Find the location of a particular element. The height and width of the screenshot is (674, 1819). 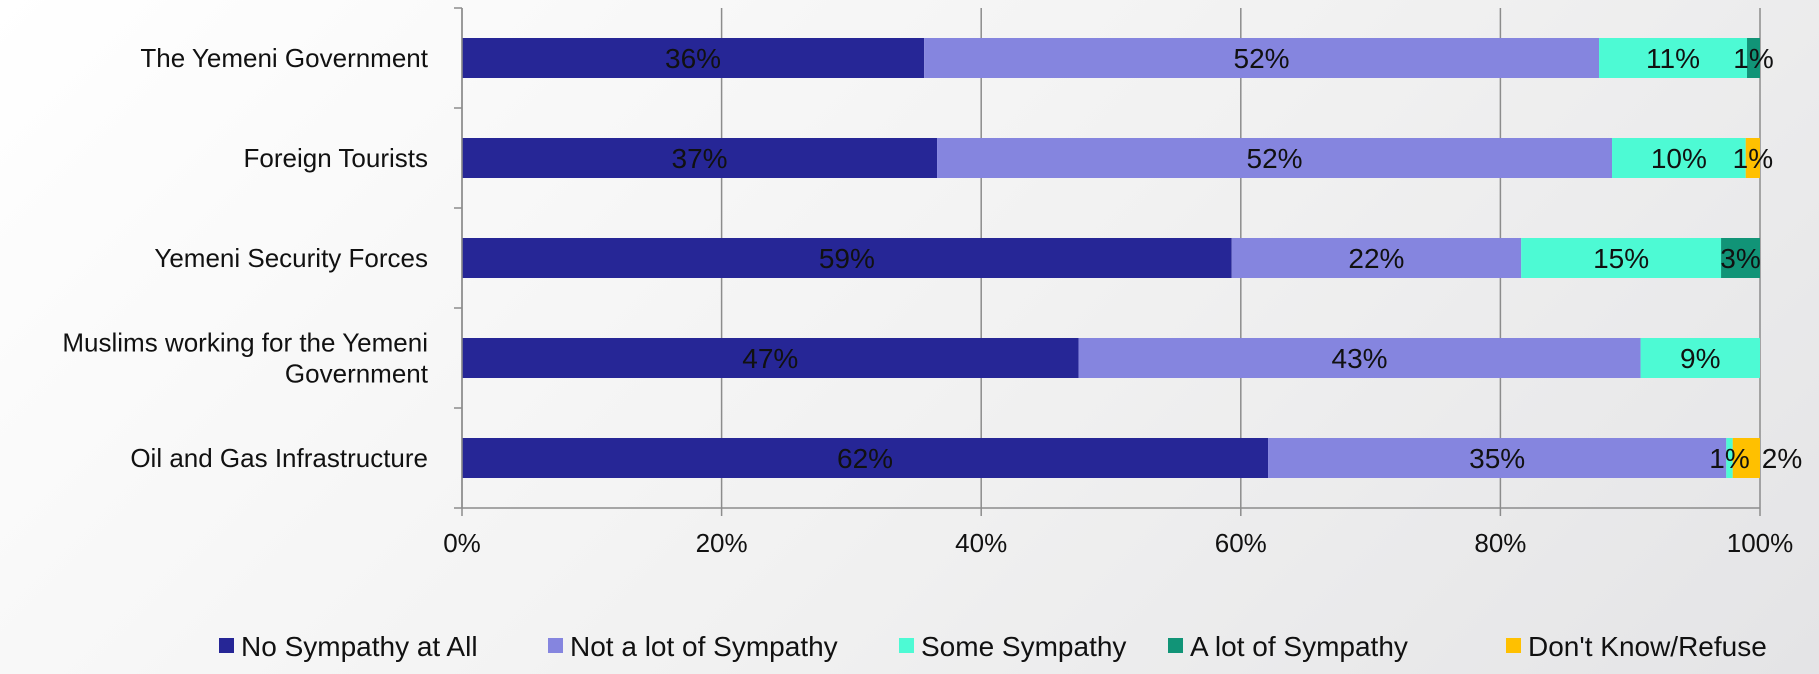

data-label: 62% is located at coordinates (865, 458).